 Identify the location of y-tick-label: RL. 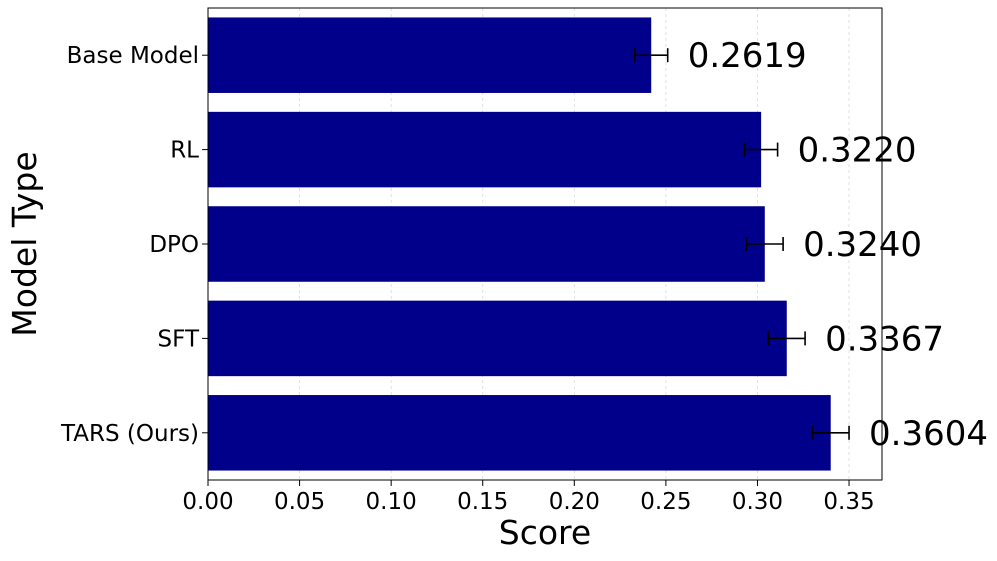
(184, 151).